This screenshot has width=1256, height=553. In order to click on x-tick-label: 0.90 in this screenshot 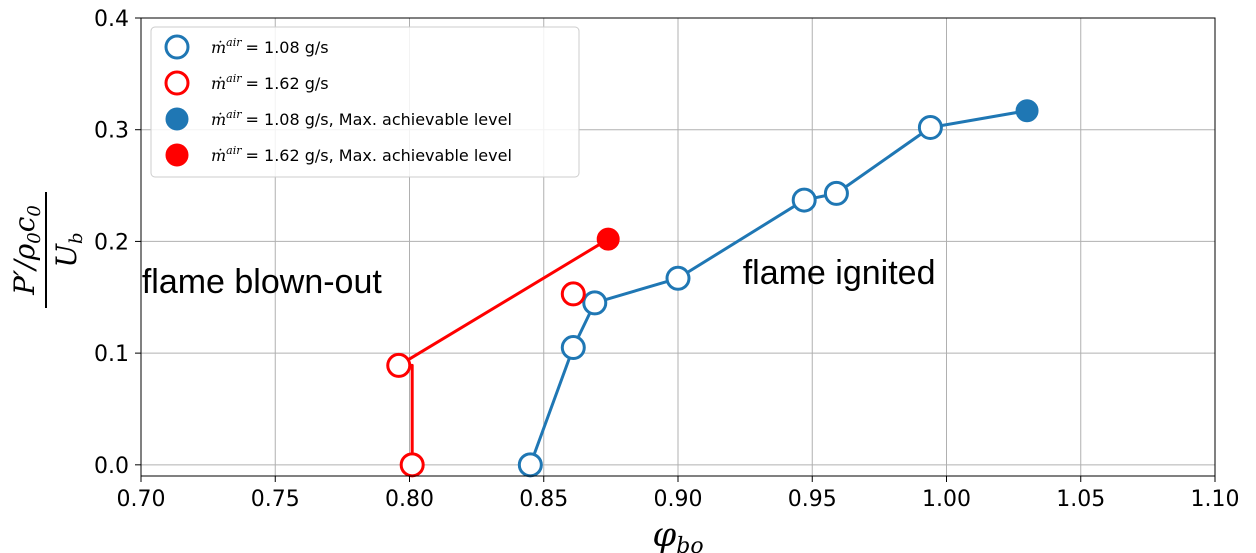, I will do `click(678, 499)`.